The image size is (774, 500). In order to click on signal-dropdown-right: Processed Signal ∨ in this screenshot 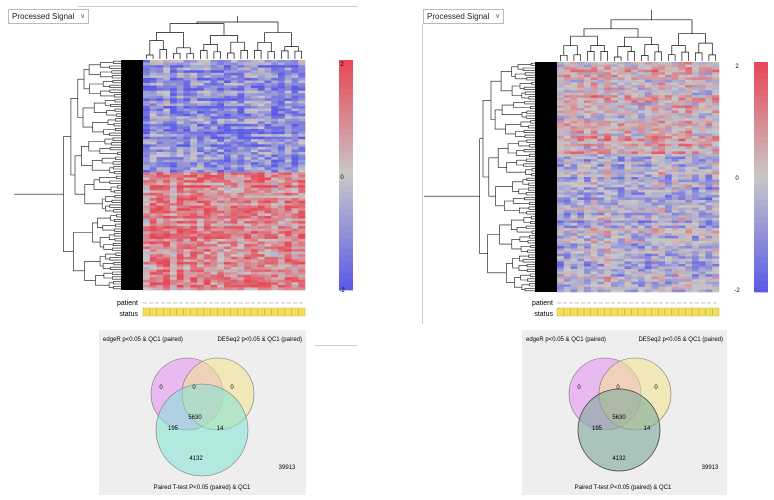, I will do `click(464, 16)`.